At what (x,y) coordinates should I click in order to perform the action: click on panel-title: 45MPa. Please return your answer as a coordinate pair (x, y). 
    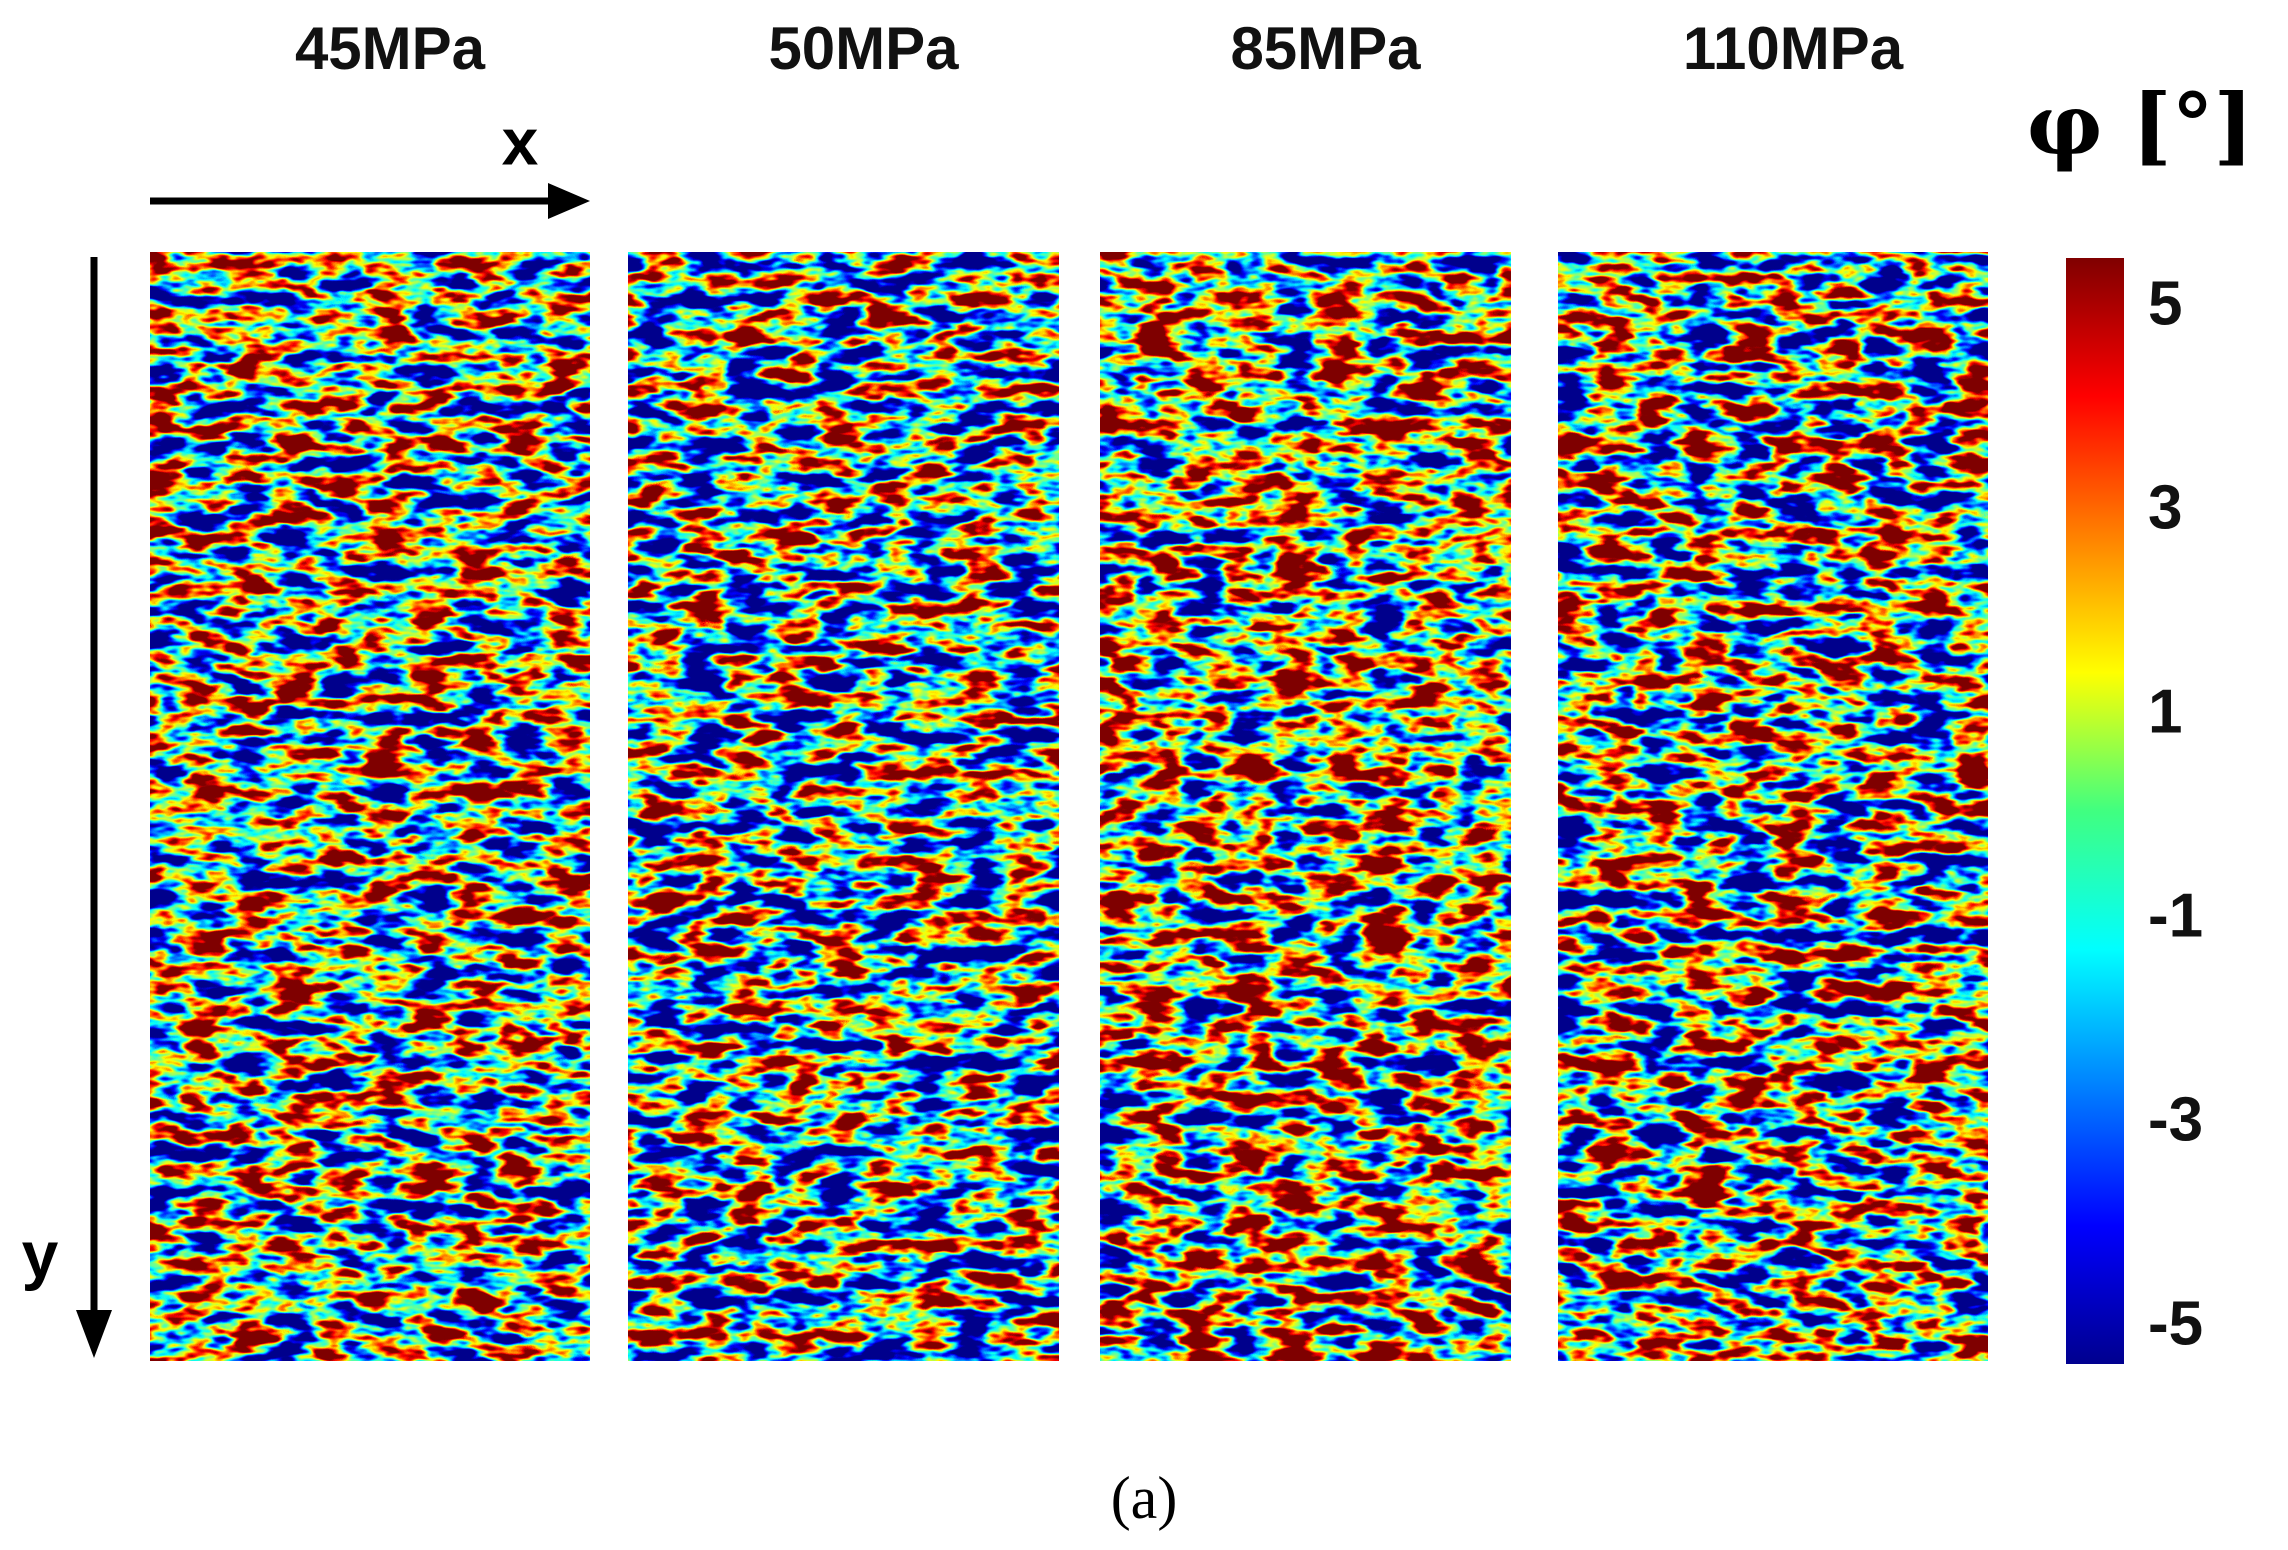
    Looking at the image, I should click on (390, 48).